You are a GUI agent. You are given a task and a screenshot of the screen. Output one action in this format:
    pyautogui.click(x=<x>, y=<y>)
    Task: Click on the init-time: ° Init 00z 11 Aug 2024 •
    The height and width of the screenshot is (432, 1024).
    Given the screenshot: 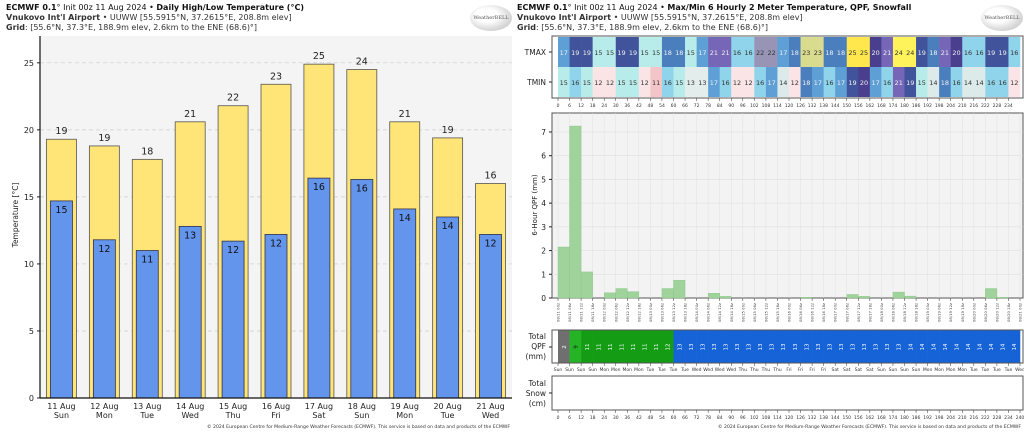 What is the action you would take?
    pyautogui.click(x=106, y=7)
    